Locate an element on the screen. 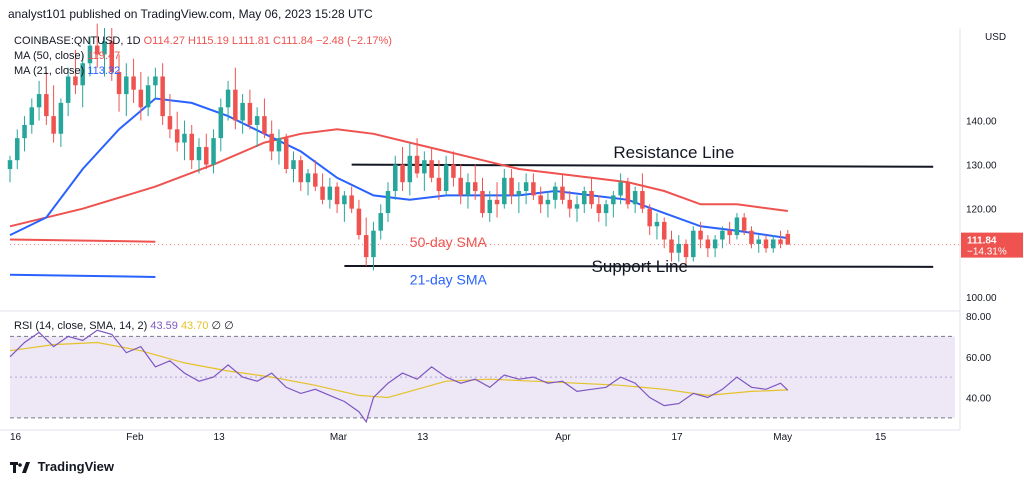  price-tick-label: 140.00 is located at coordinates (981, 122).